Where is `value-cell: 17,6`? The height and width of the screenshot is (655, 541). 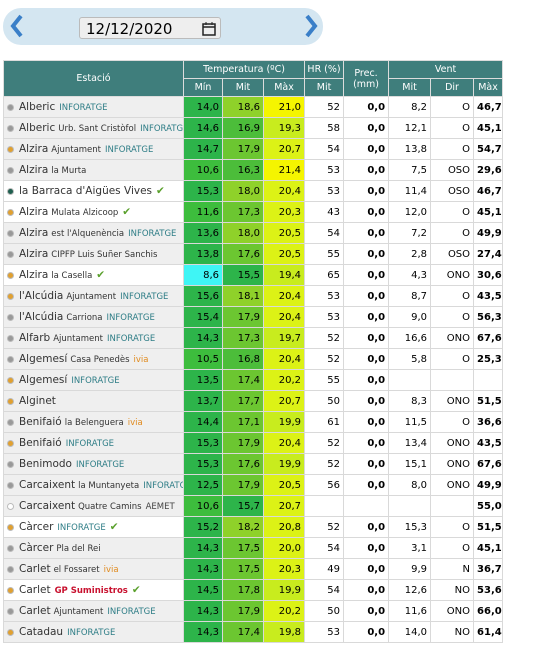 value-cell: 17,6 is located at coordinates (243, 254).